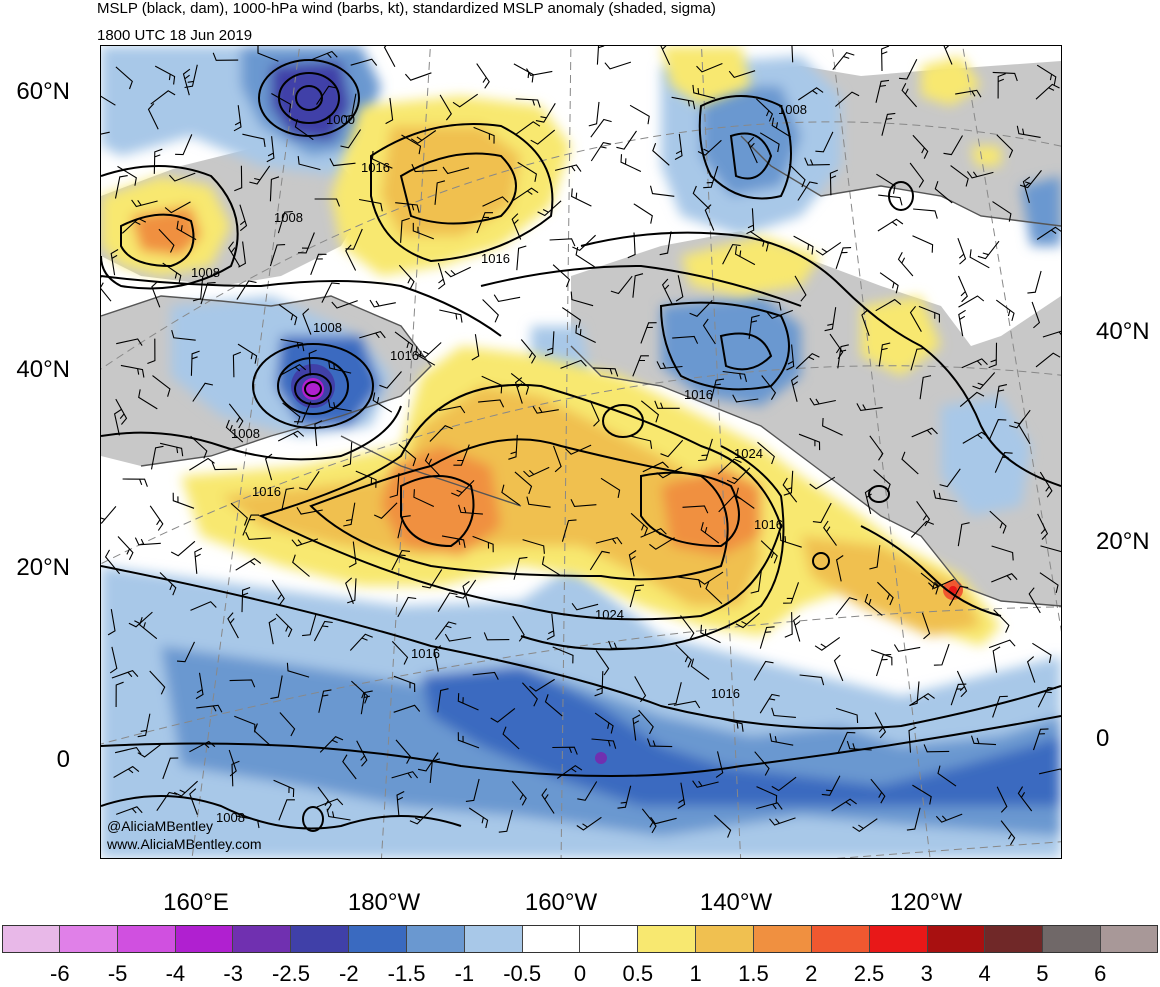 This screenshot has width=1160, height=987. What do you see at coordinates (695, 973) in the screenshot?
I see `colorbar-label: 1` at bounding box center [695, 973].